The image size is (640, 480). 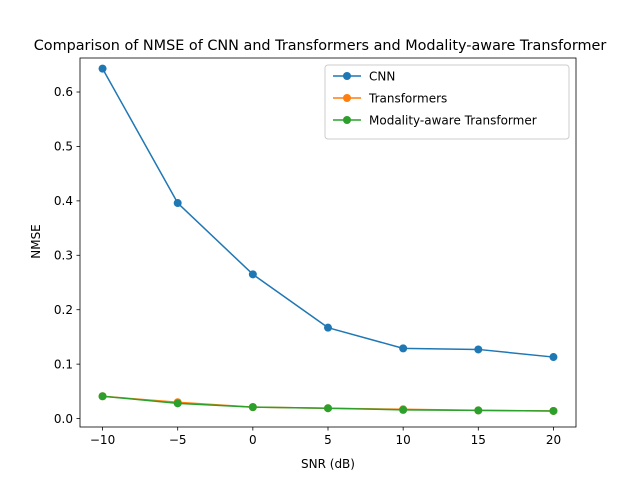 What do you see at coordinates (403, 440) in the screenshot?
I see `x-tick-label: 10` at bounding box center [403, 440].